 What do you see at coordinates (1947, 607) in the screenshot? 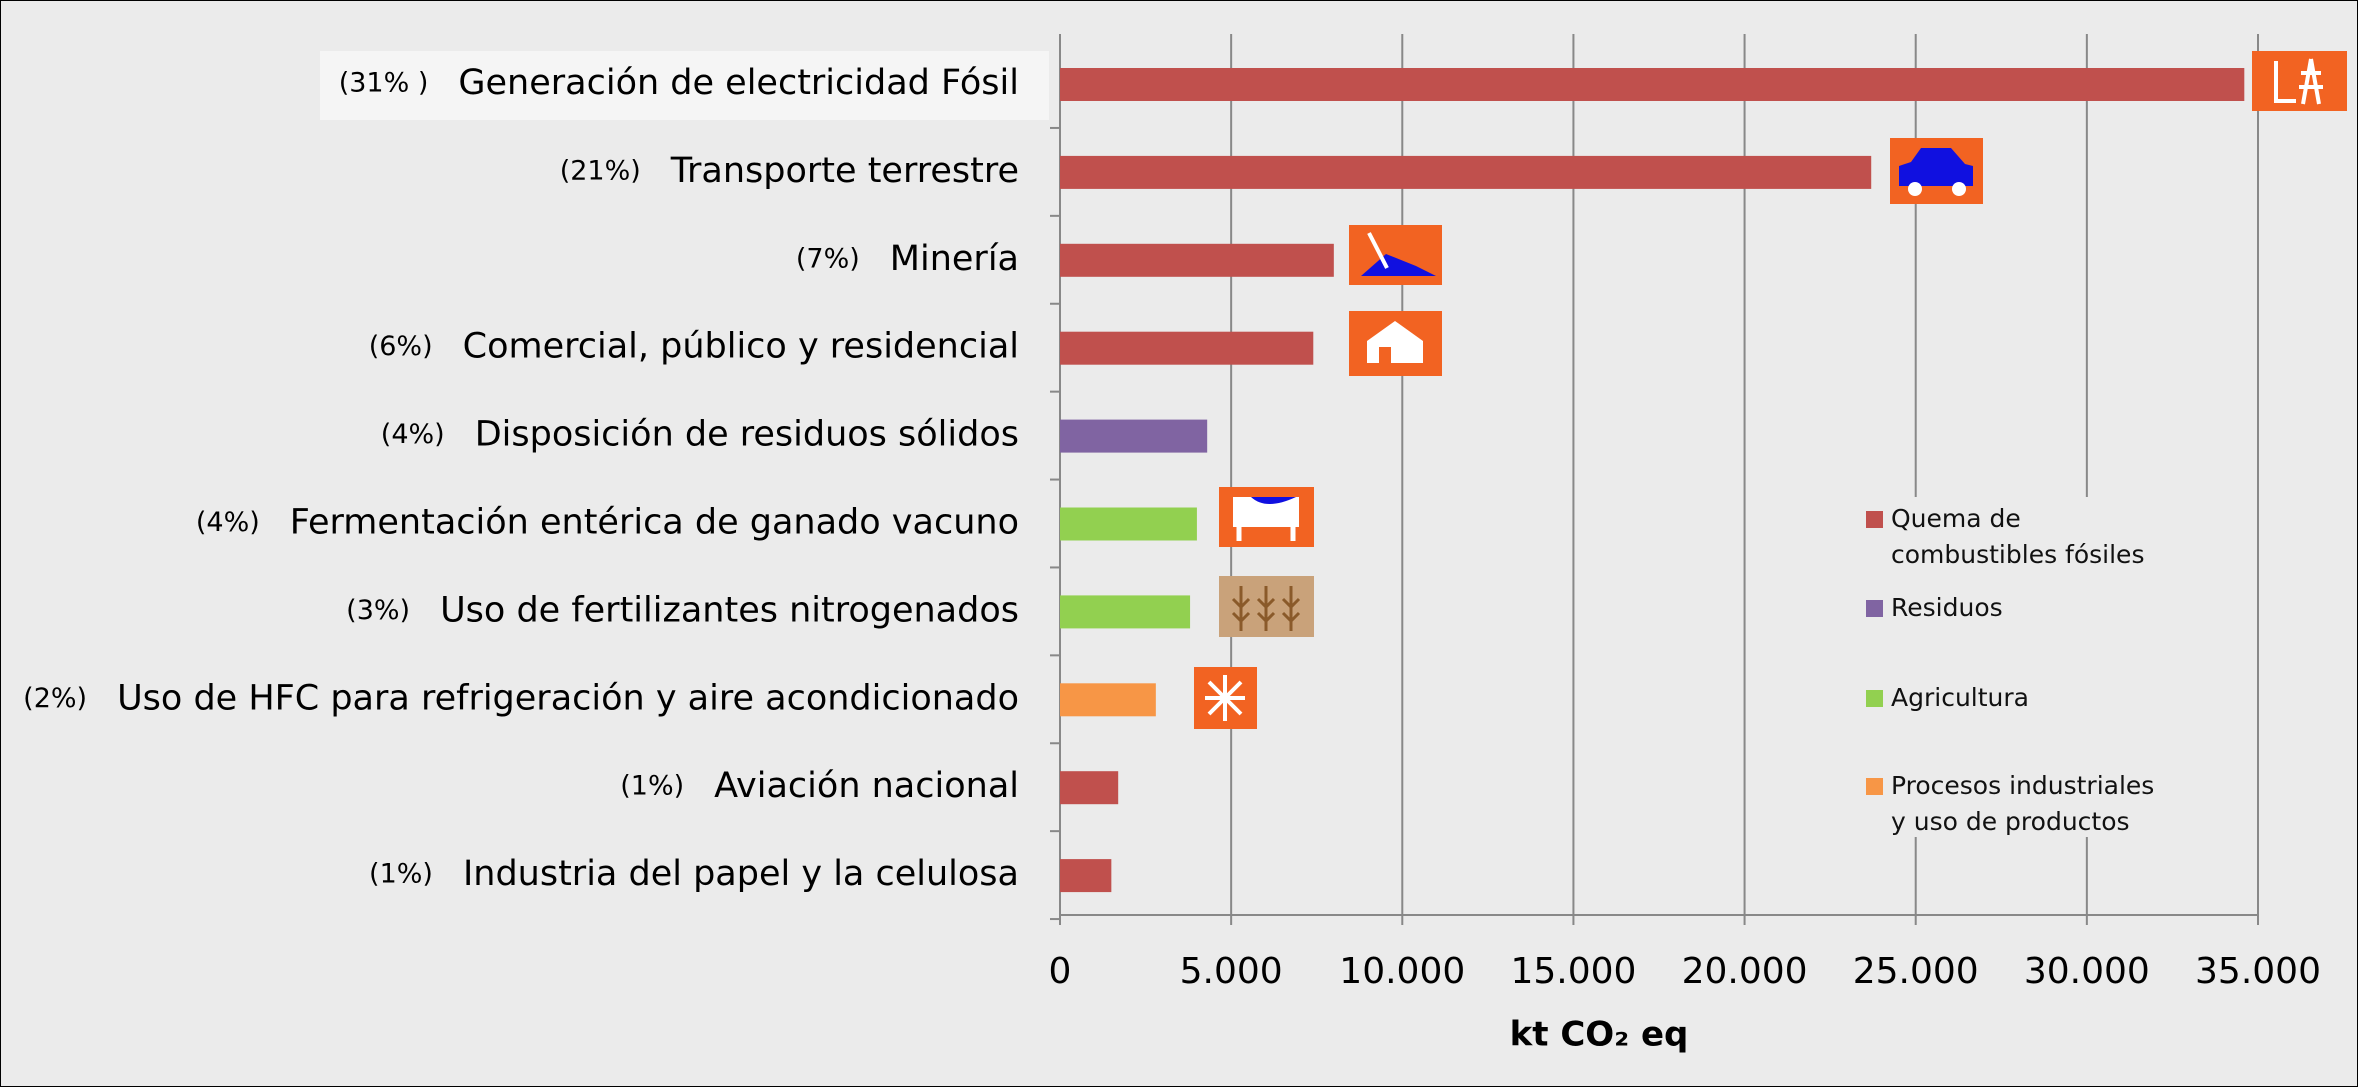
I see `legend-label: Residuos` at bounding box center [1947, 607].